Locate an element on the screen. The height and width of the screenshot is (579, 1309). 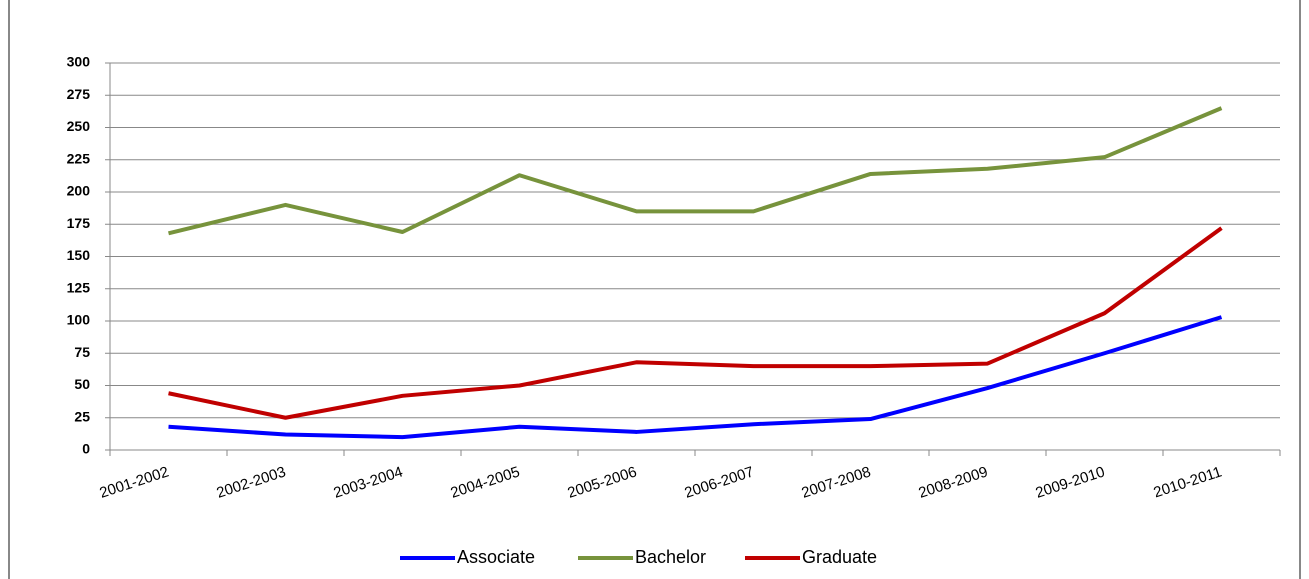
legend-label: Associate is located at coordinates (496, 557).